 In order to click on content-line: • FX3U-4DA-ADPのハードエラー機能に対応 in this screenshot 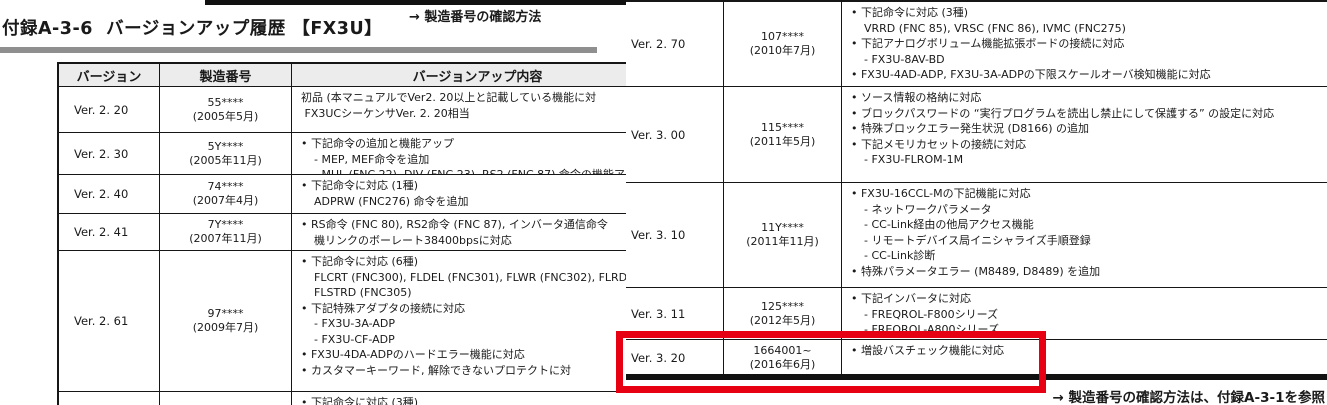, I will do `click(413, 354)`.